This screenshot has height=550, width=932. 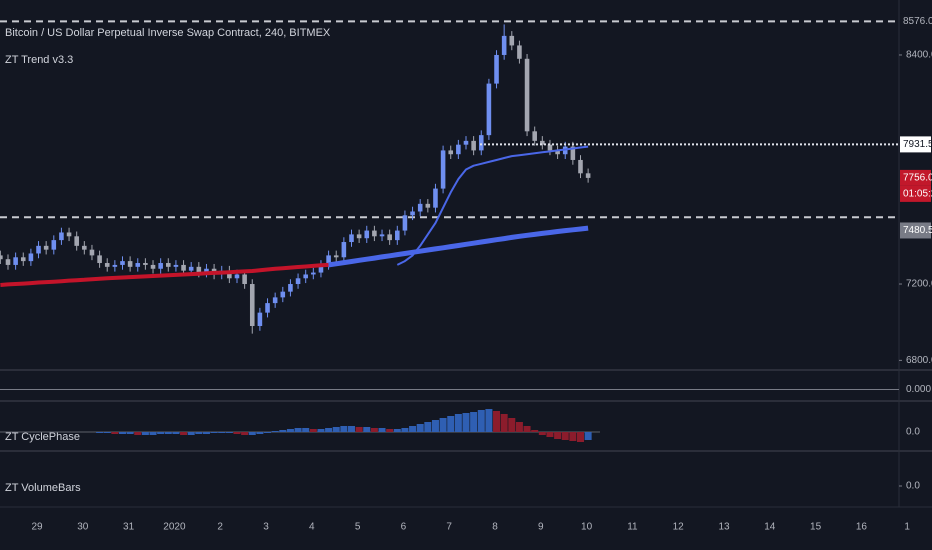 I want to click on countdown-box, so click(x=915, y=193).